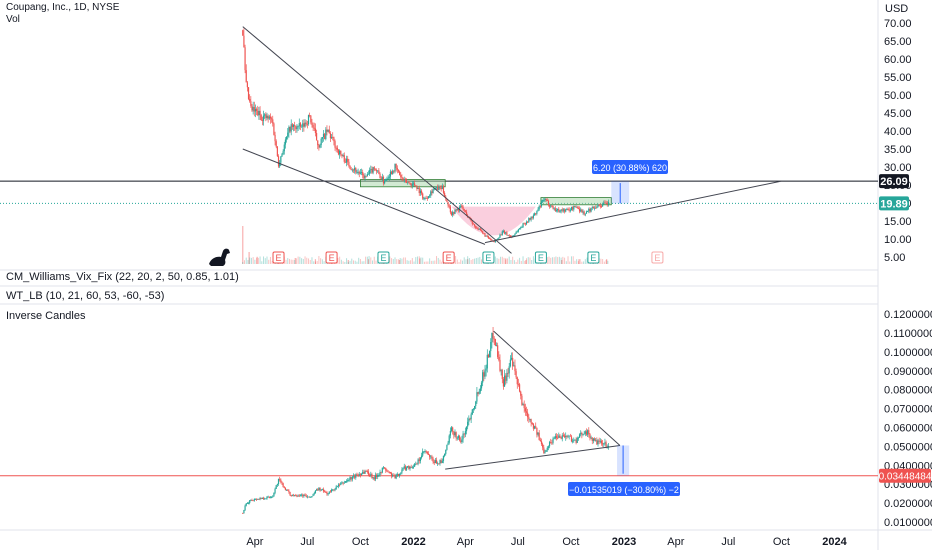 This screenshot has width=932, height=550. What do you see at coordinates (85, 296) in the screenshot?
I see `indicator-wt-lb: WT_LB (10, 21, 60, 53, -60, -53)` at bounding box center [85, 296].